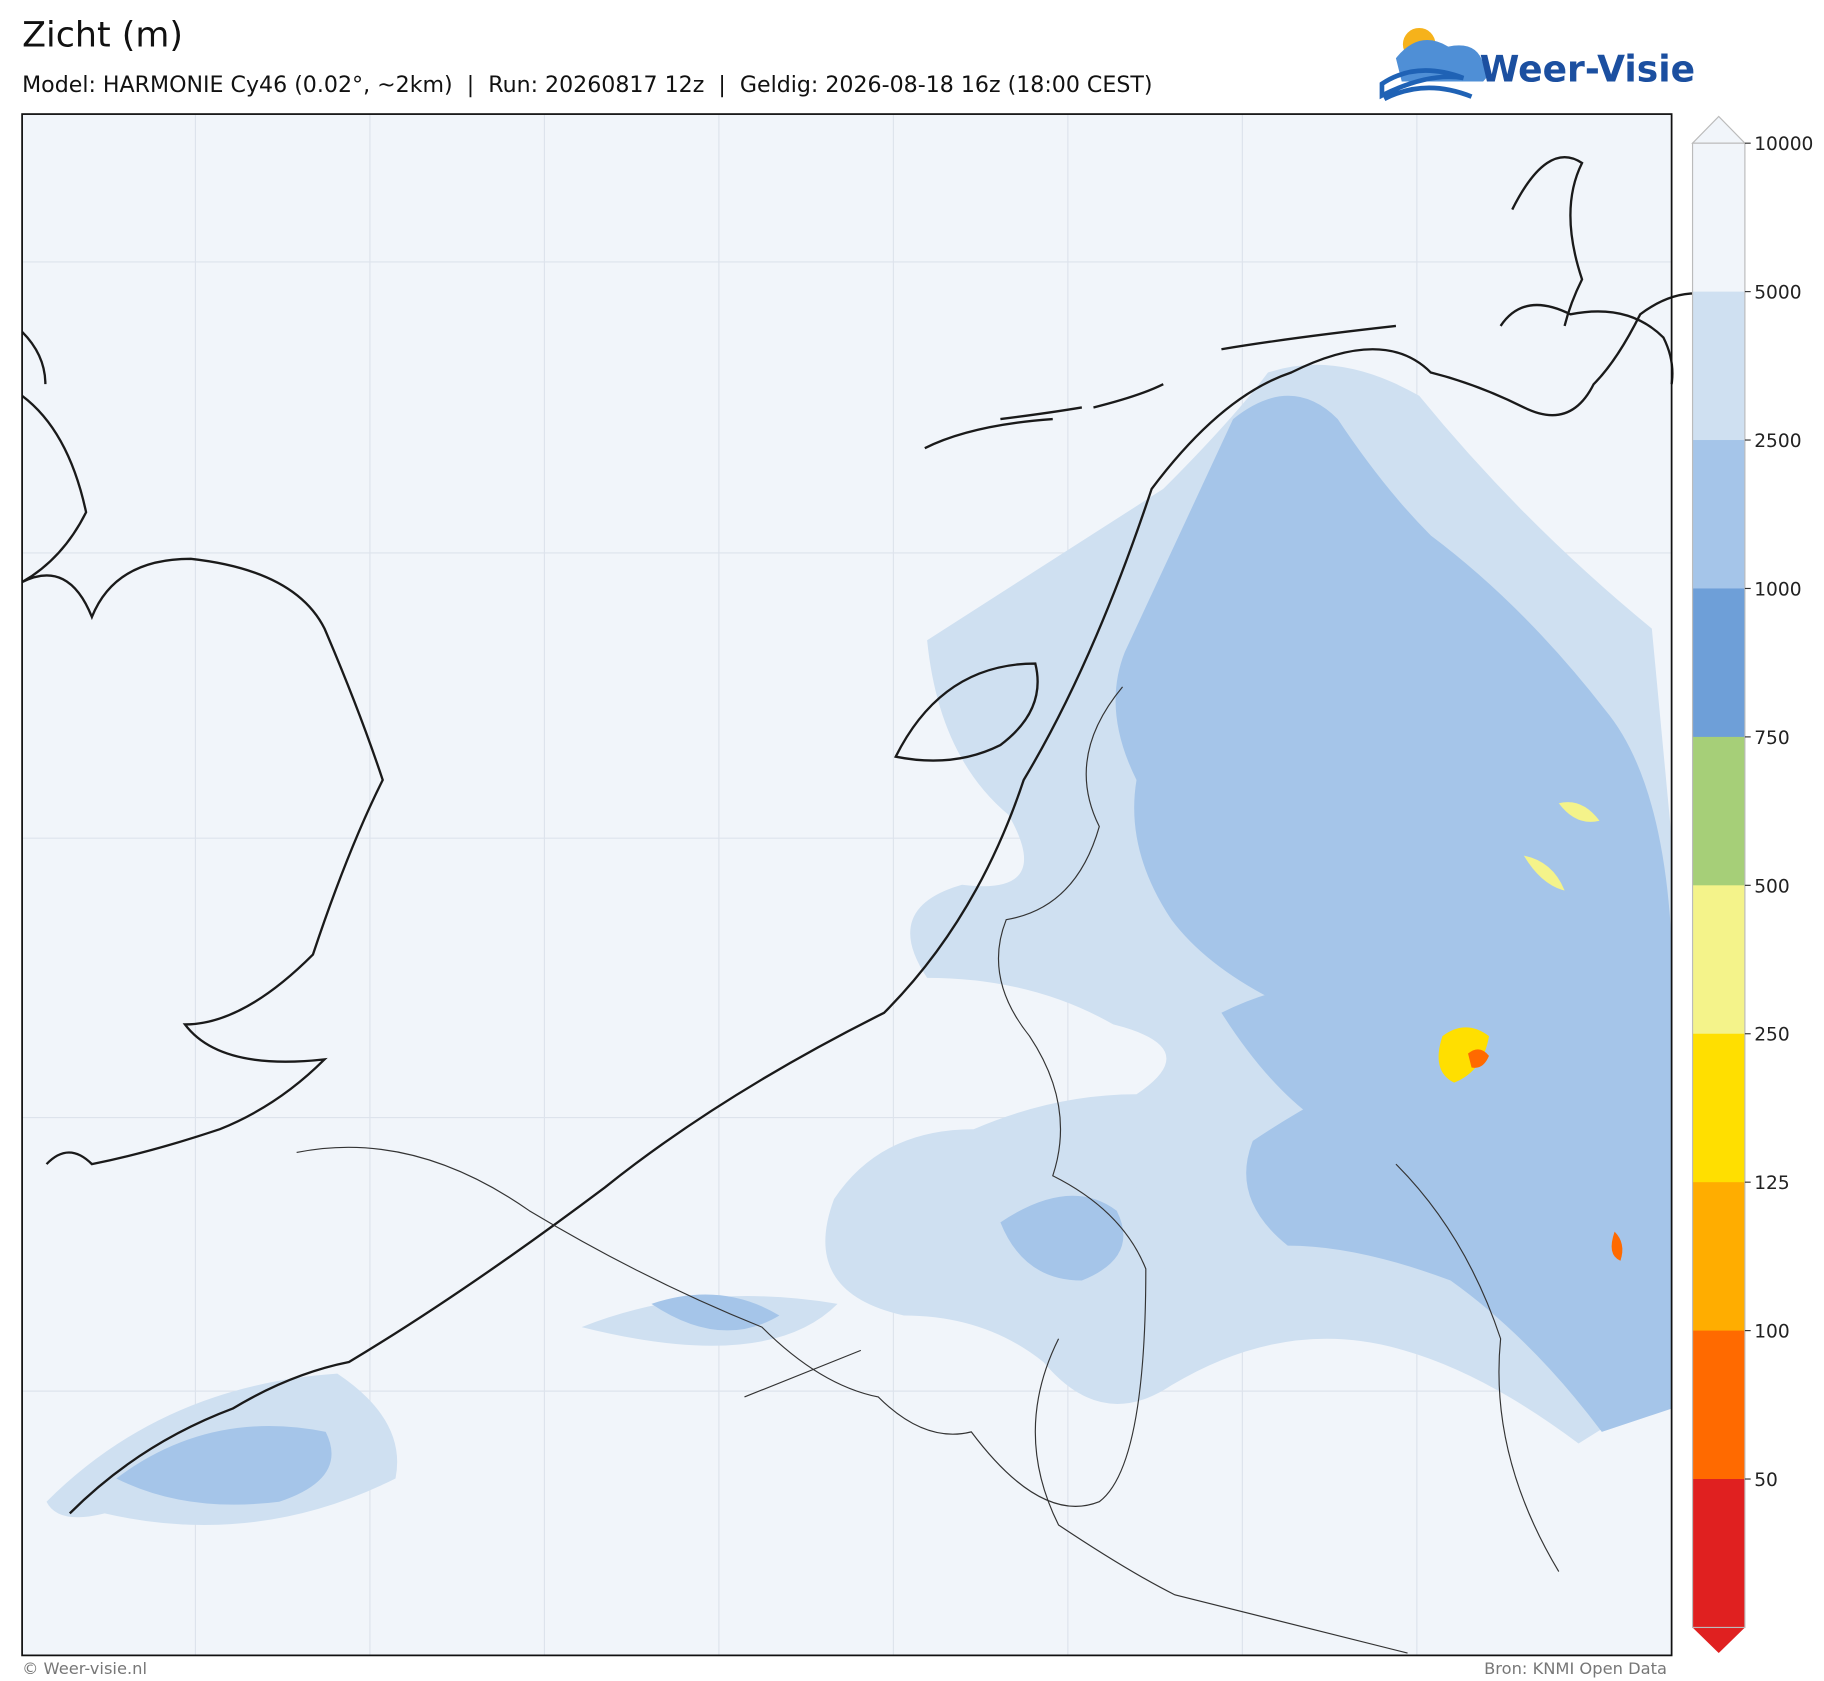  What do you see at coordinates (1587, 69) in the screenshot?
I see `logo-text: Weer-Visie` at bounding box center [1587, 69].